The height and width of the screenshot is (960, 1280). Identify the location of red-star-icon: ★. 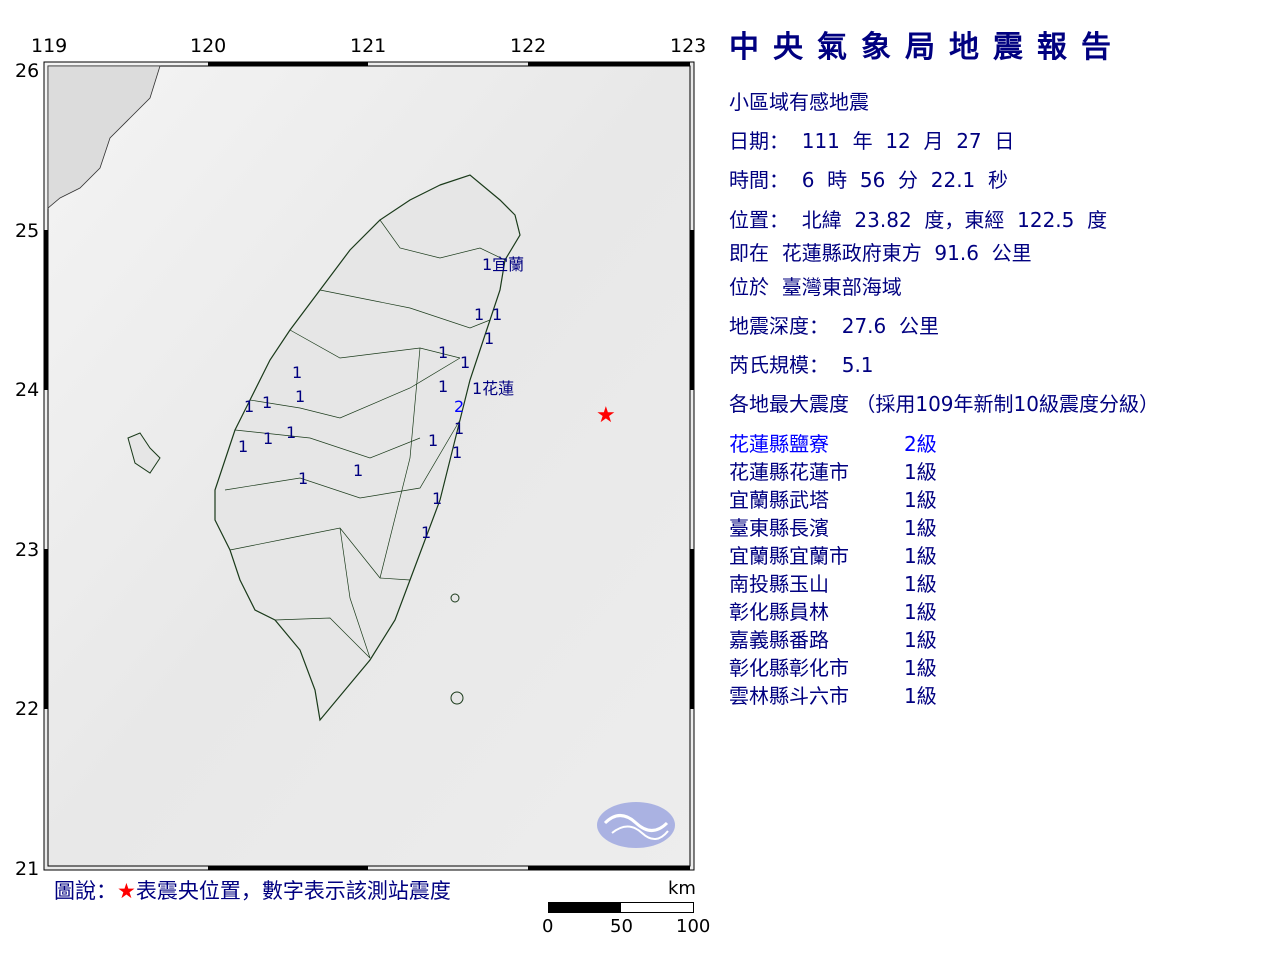
(606, 415).